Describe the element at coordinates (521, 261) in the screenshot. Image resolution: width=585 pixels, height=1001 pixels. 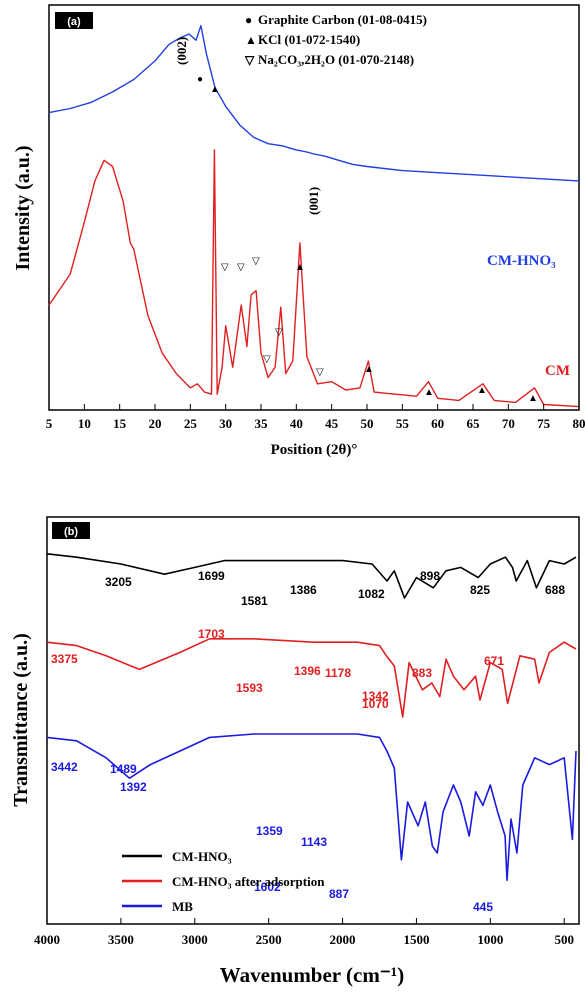
I see `series-label-cm-hno3: CM-HNO₃` at that location.